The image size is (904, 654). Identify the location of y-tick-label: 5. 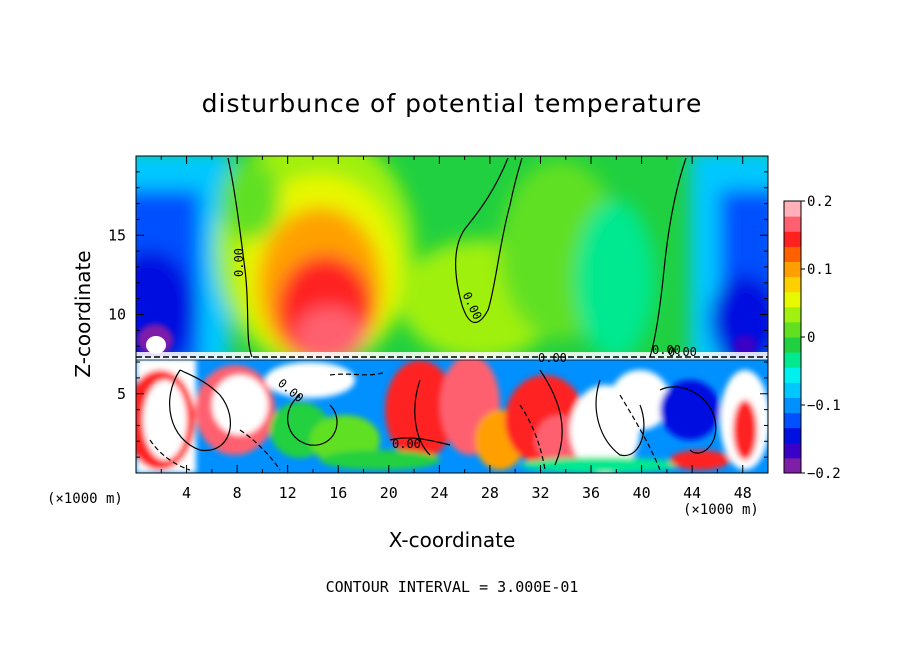
(121, 394).